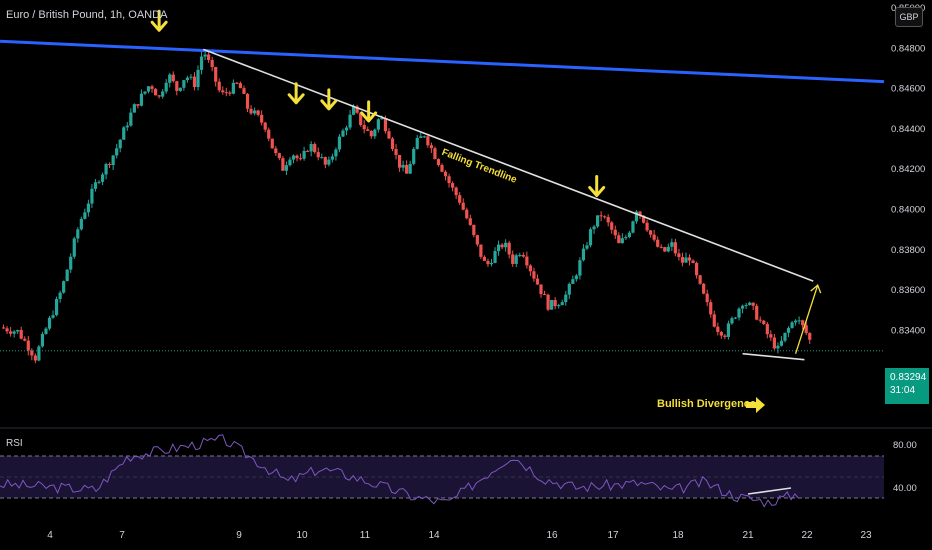 This screenshot has width=932, height=550. What do you see at coordinates (459, 535) in the screenshot?
I see `time-axis: 4 7 9 10 11 14 16 17 18 21 22 23` at bounding box center [459, 535].